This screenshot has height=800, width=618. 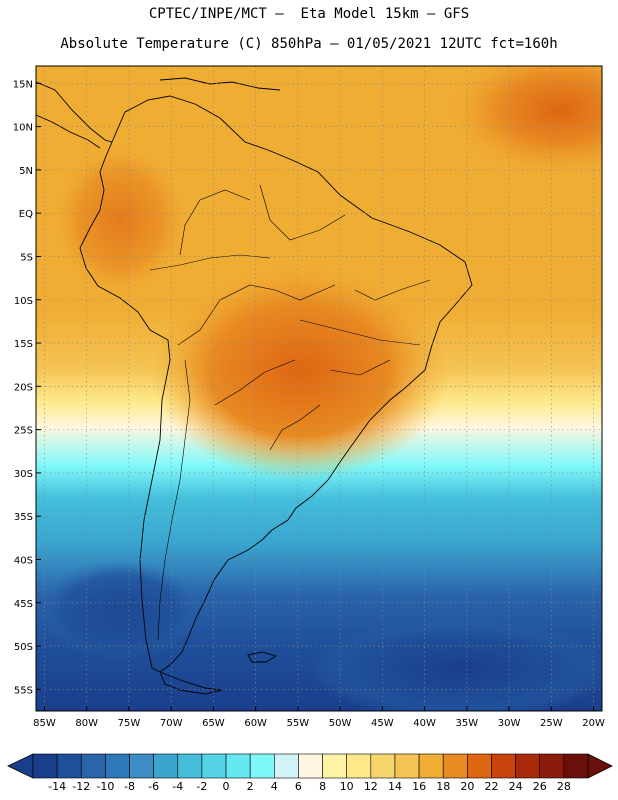 What do you see at coordinates (20, 766) in the screenshot?
I see `colorbar-arrow-left` at bounding box center [20, 766].